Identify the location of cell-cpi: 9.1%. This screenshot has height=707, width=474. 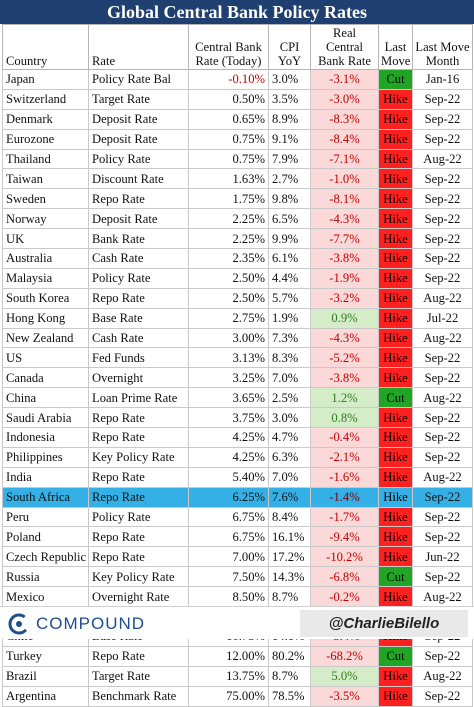
(289, 139).